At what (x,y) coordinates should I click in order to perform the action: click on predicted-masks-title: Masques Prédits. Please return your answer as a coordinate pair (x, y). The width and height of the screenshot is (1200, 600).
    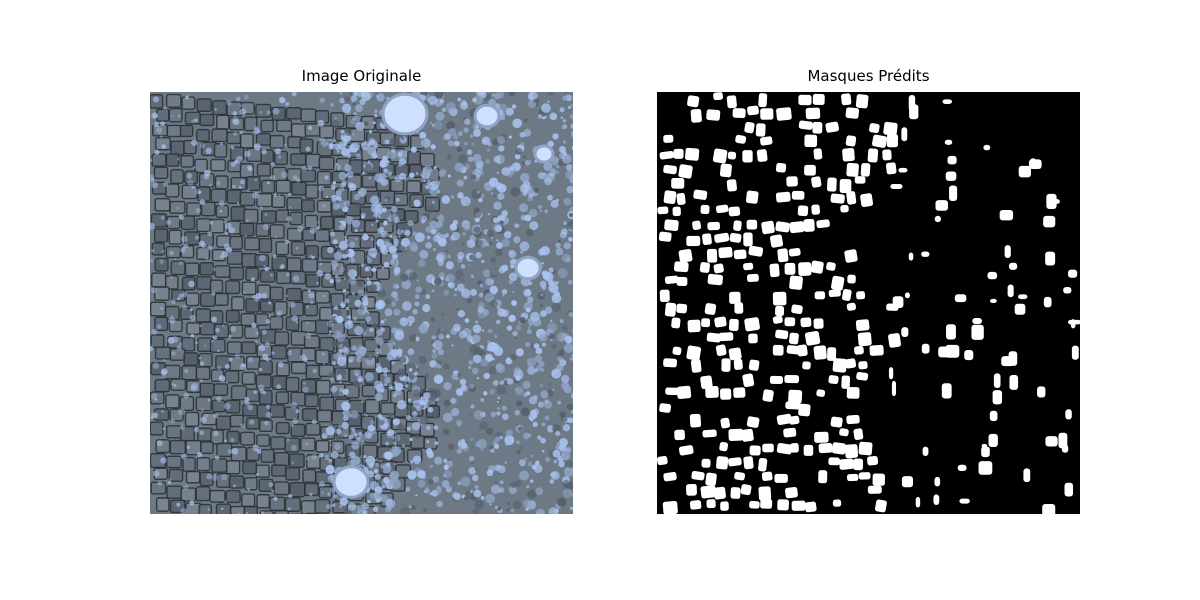
    Looking at the image, I should click on (868, 76).